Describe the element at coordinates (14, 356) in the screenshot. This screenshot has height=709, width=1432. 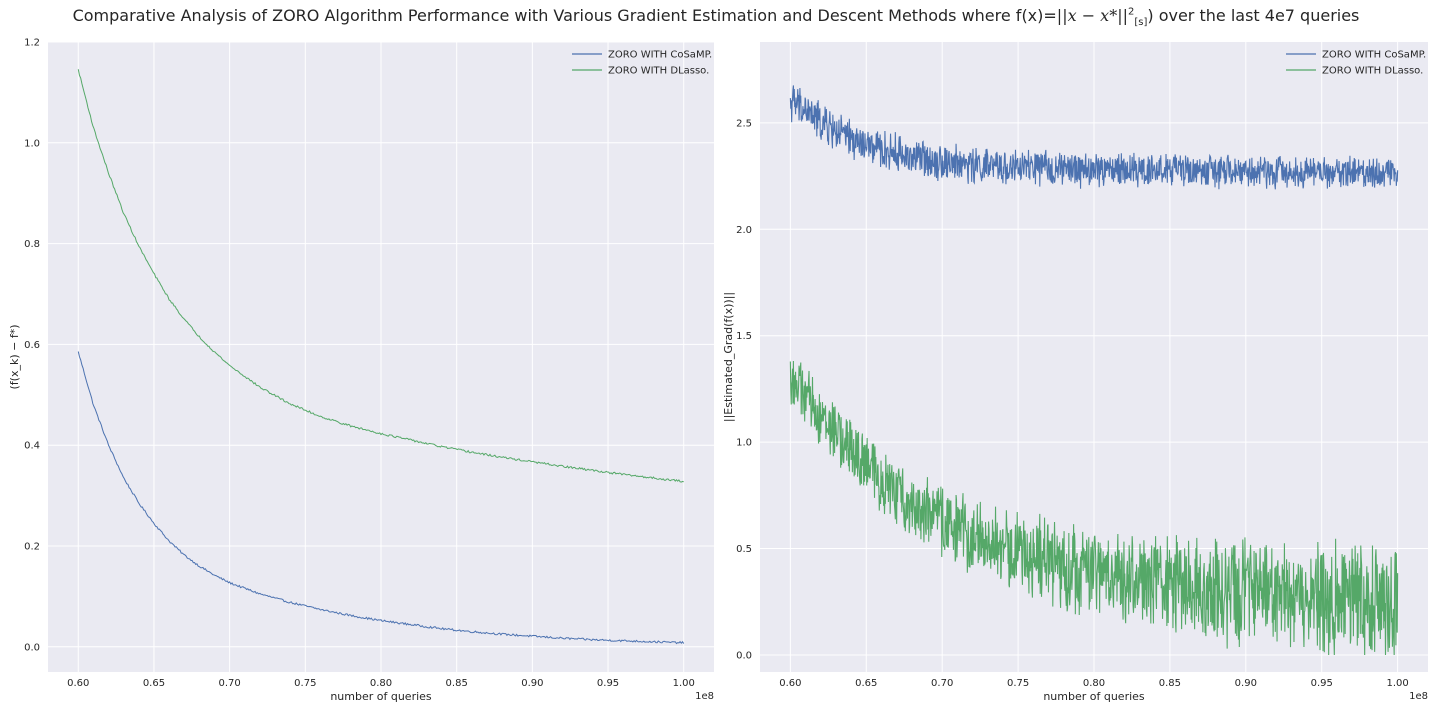
I see `y-axis-label: (f(x_k) − f*)` at that location.